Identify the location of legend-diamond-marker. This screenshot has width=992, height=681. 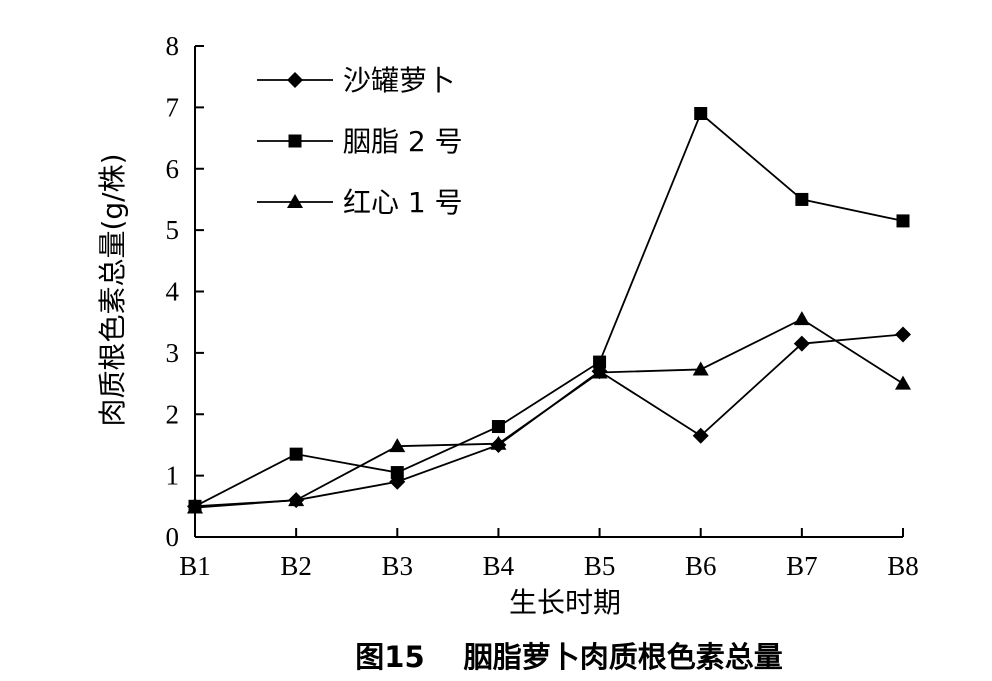
(295, 80).